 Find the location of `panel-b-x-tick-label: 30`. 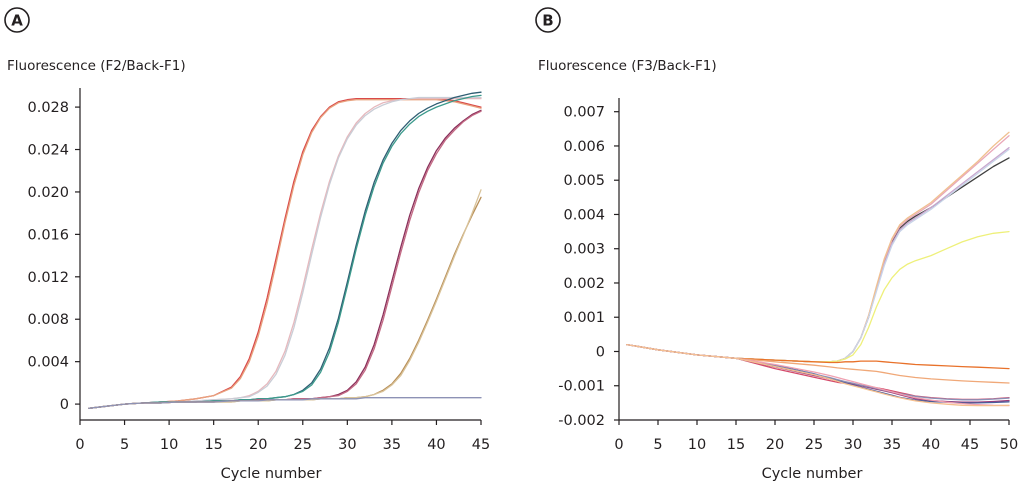

panel-b-x-tick-label: 30 is located at coordinates (853, 445).